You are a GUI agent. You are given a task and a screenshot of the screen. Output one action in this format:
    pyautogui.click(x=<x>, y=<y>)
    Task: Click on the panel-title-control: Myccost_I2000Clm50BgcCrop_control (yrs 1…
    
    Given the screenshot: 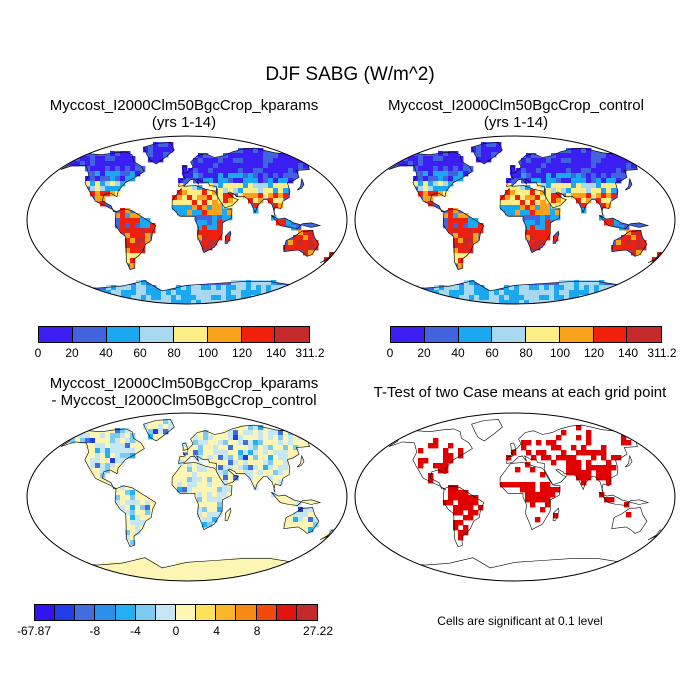 What is the action you would take?
    pyautogui.click(x=516, y=114)
    